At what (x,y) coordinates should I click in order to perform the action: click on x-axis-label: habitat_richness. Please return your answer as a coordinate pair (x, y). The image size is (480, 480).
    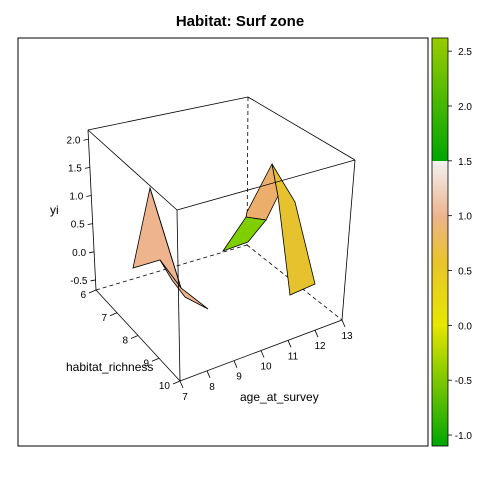
    Looking at the image, I should click on (109, 367).